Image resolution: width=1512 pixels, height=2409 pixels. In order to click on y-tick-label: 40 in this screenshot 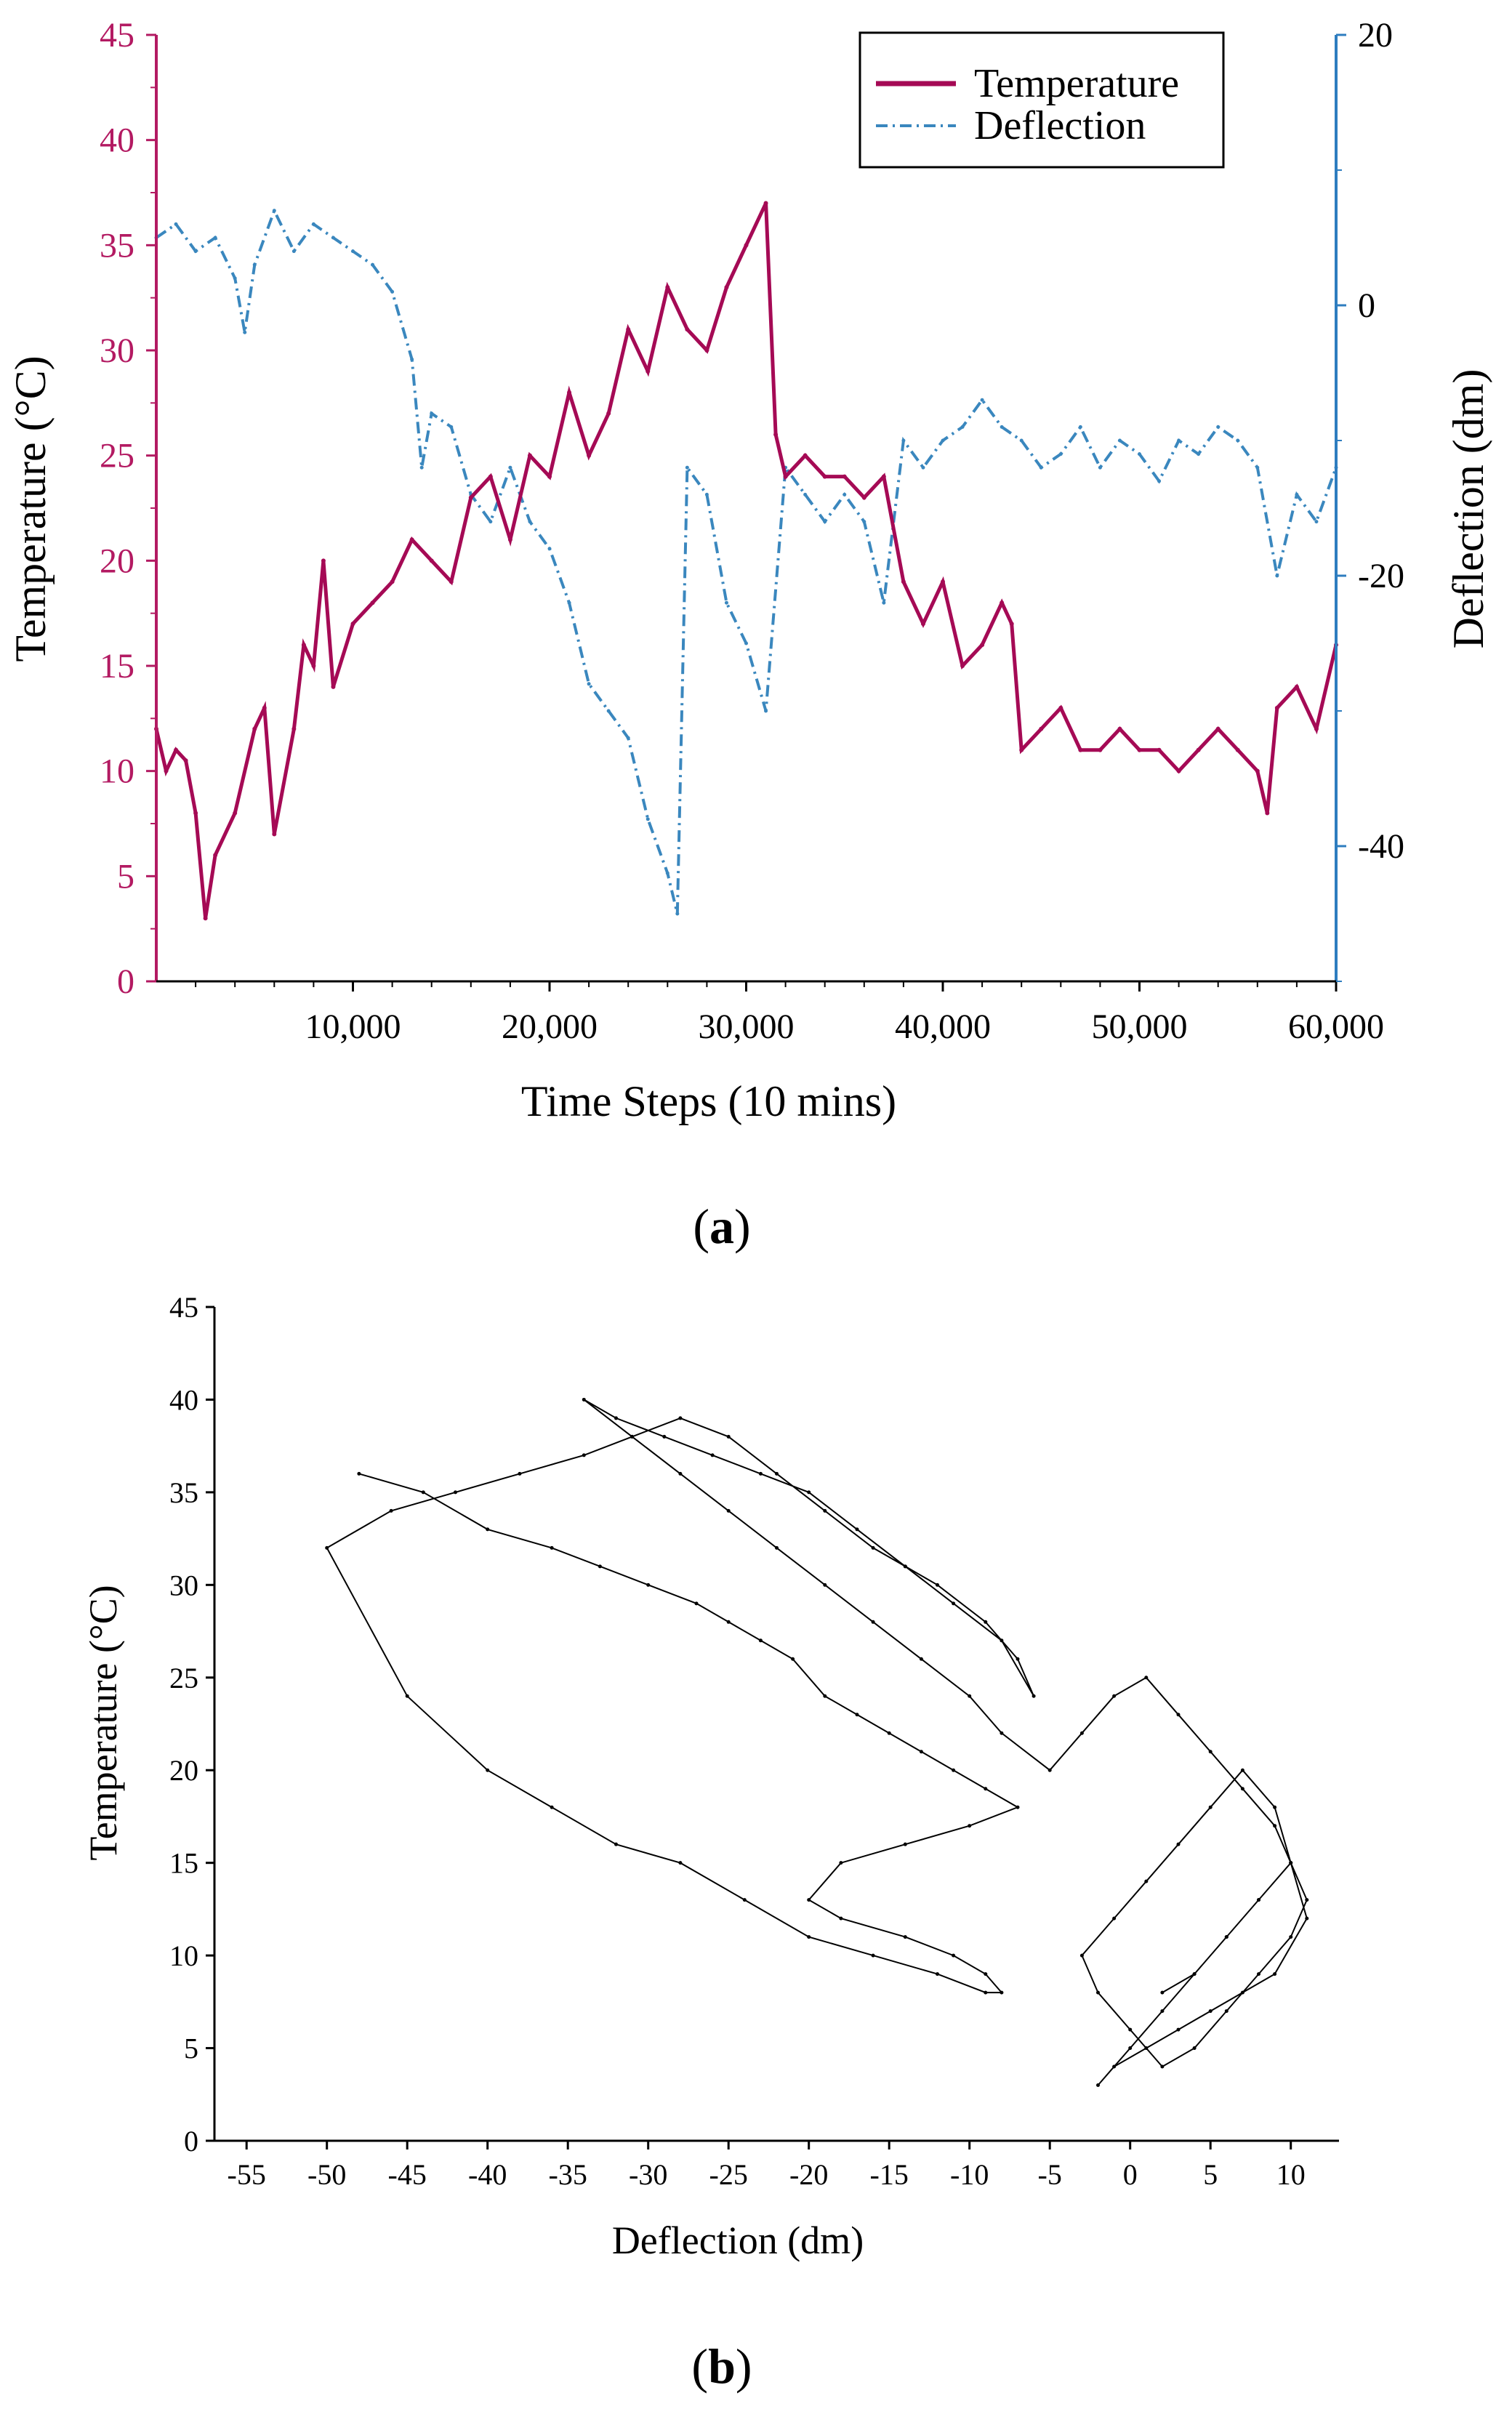, I will do `click(117, 141)`.